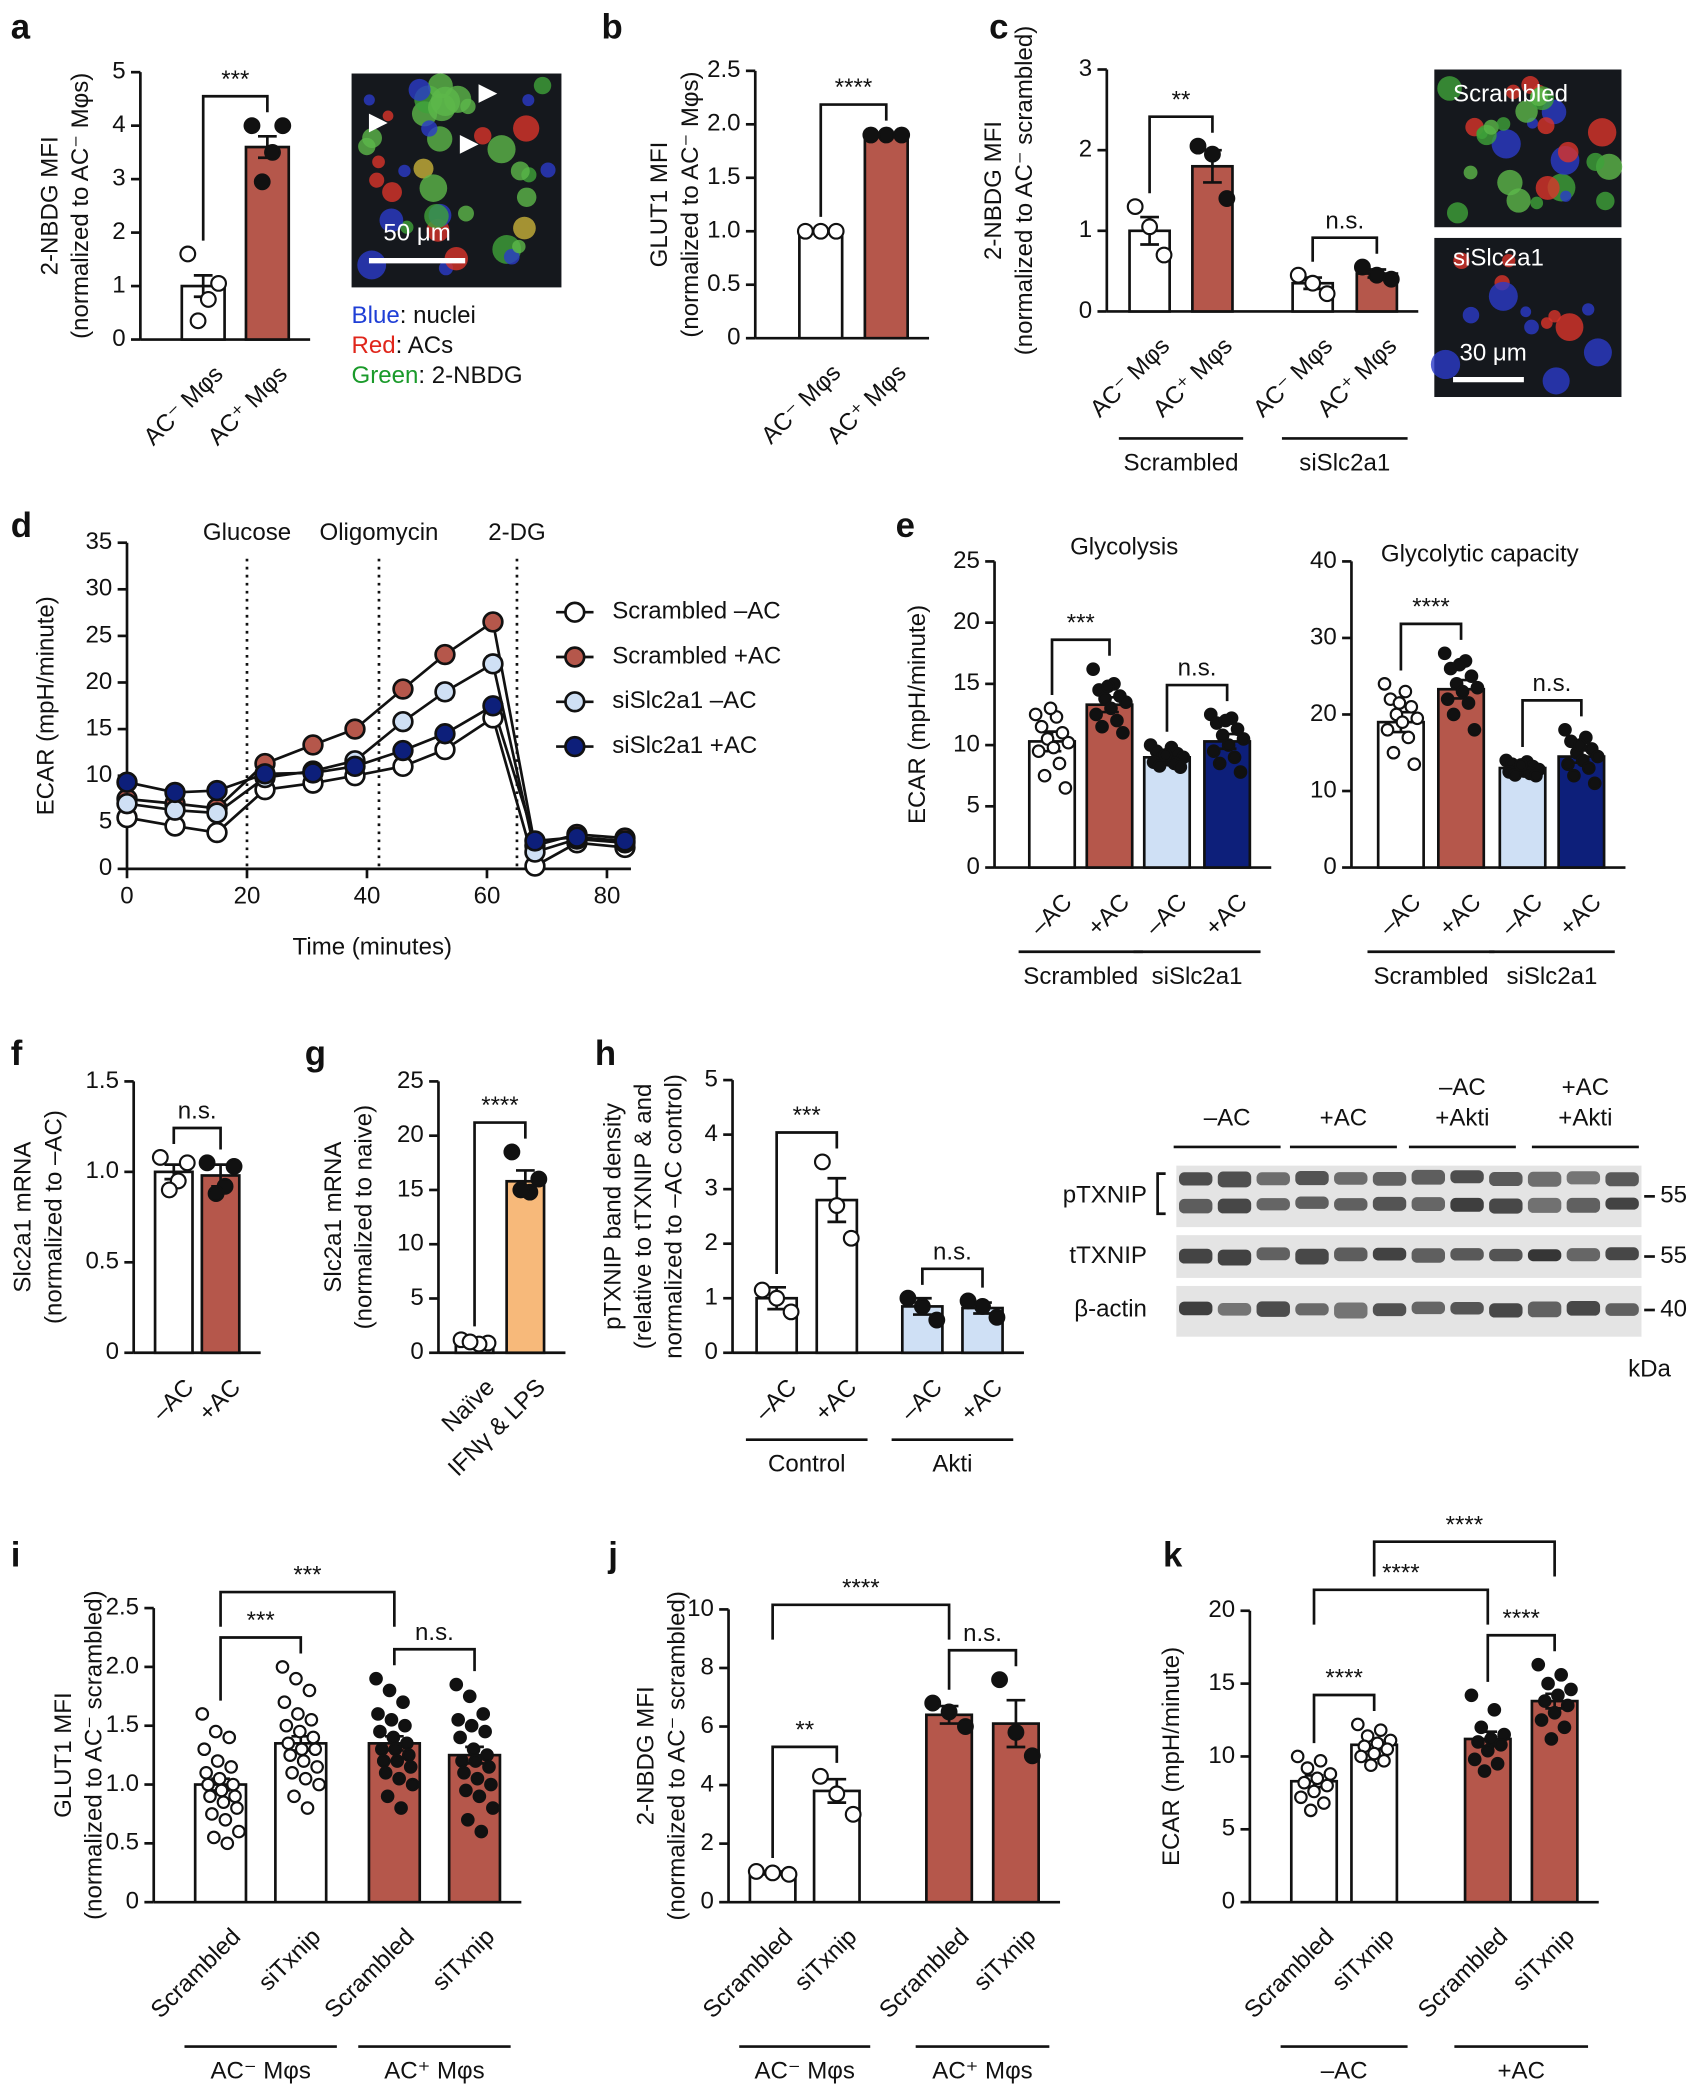  I want to click on y-tick-label: 3, so click(118, 177).